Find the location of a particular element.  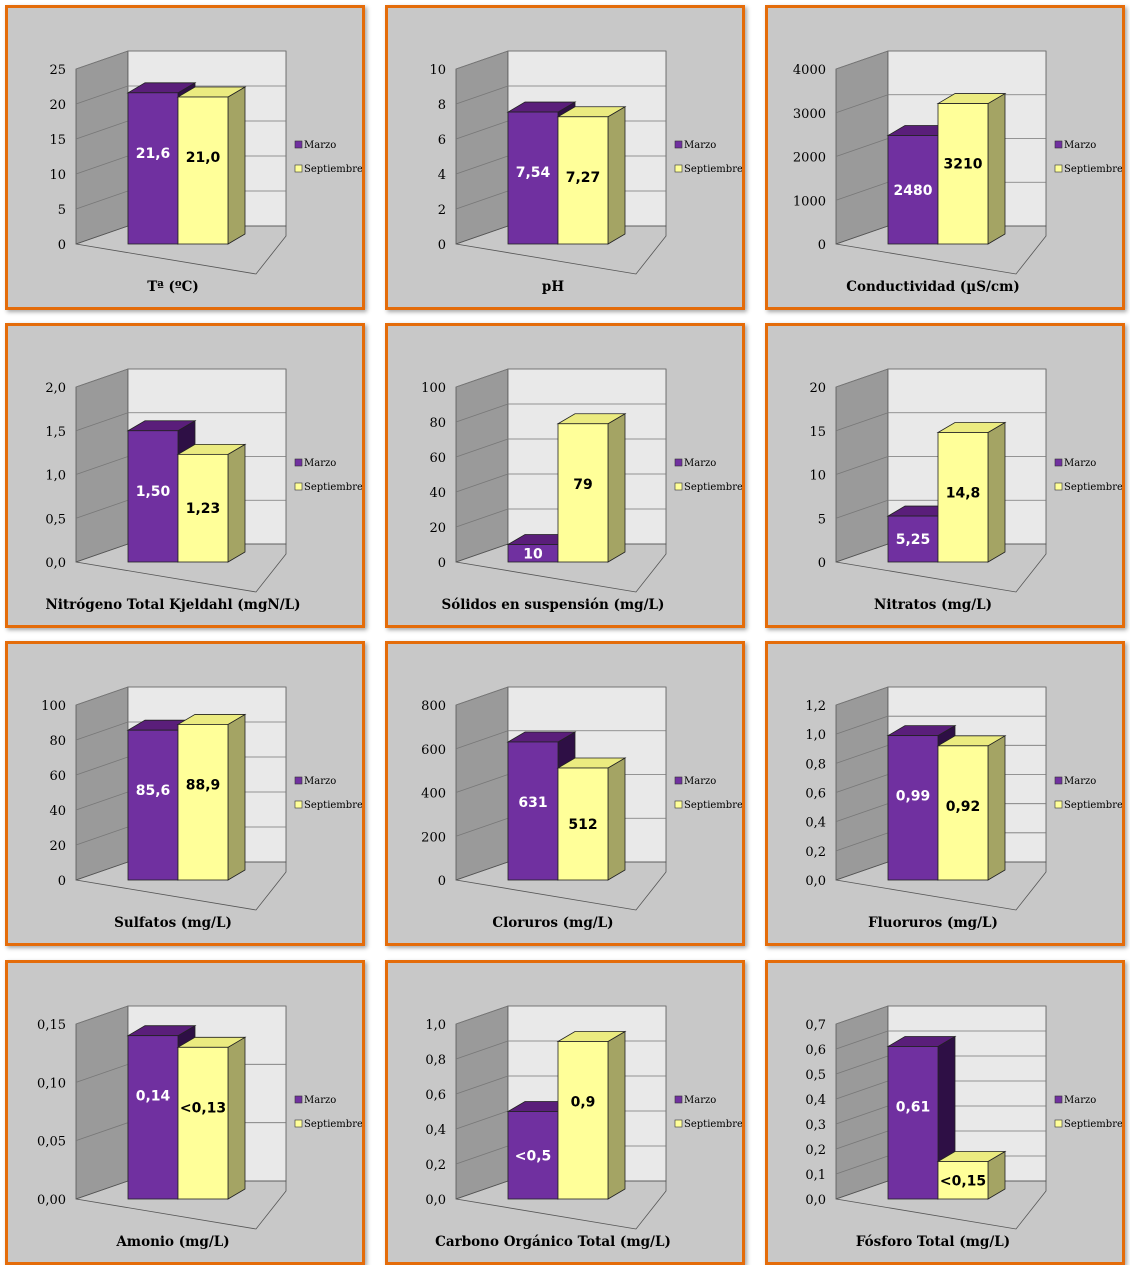

y-tick-label: 0,00 is located at coordinates (51, 1200).